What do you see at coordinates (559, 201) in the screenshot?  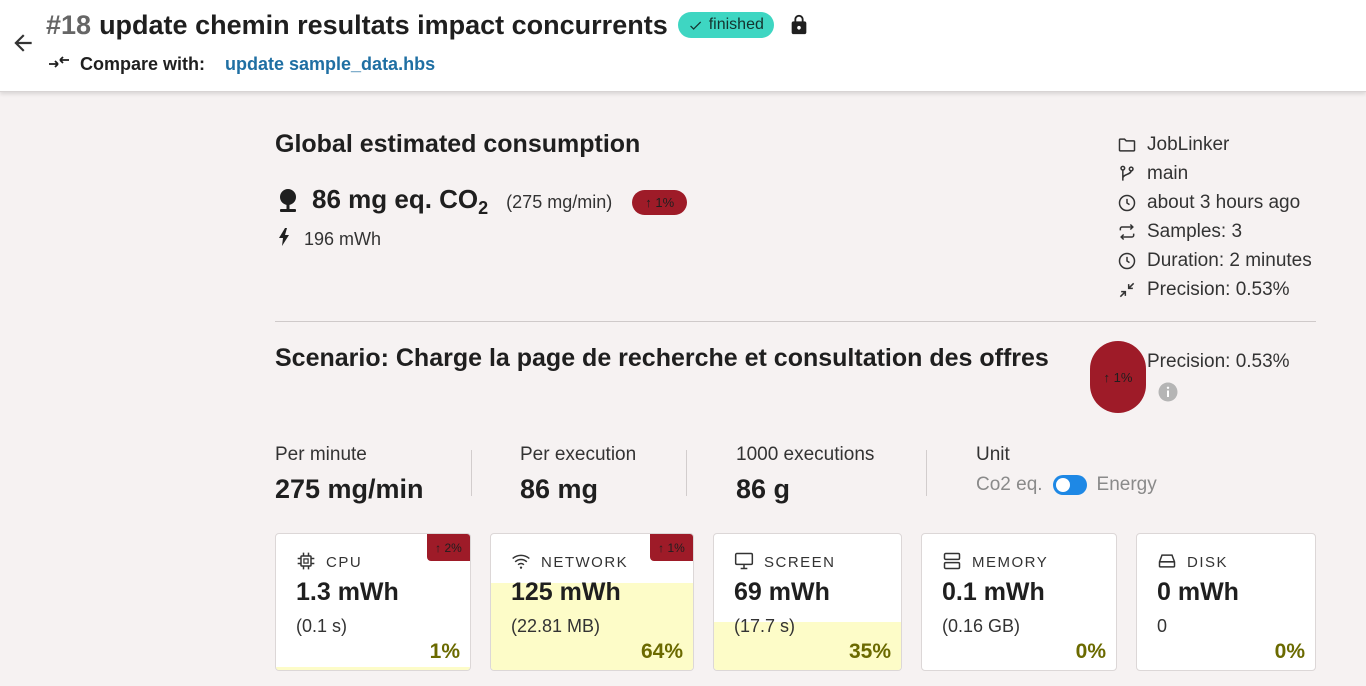 I see `co2-rate: (275 mg/min)` at bounding box center [559, 201].